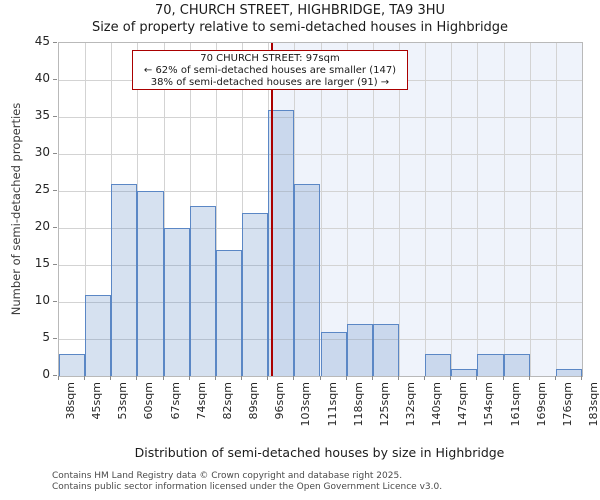  Describe the element at coordinates (42, 78) in the screenshot. I see `y-tick-label: 40` at that location.